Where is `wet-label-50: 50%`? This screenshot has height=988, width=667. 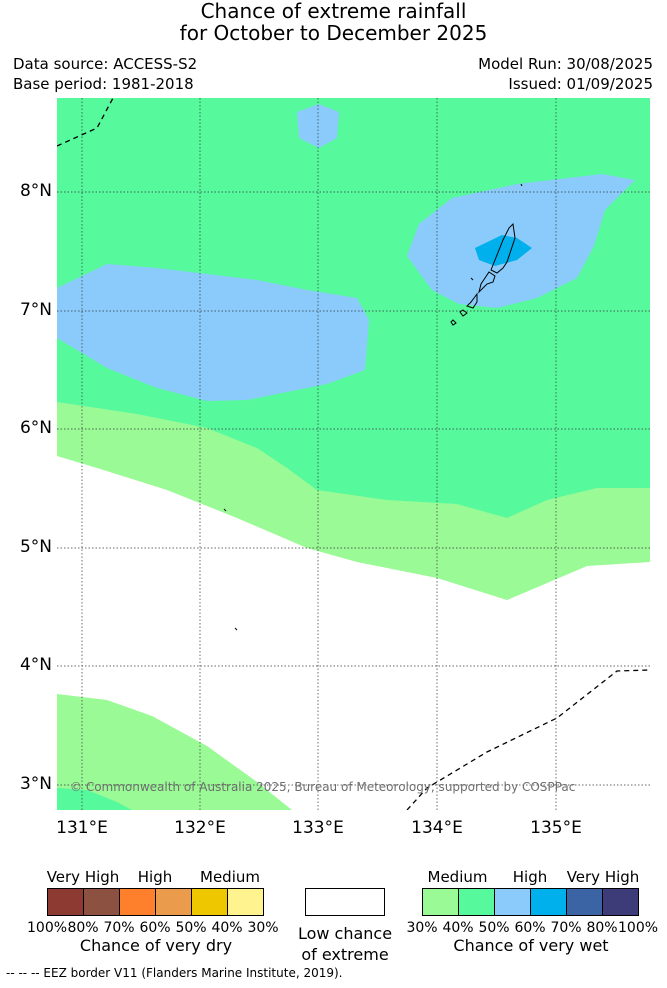 wet-label-50: 50% is located at coordinates (494, 928).